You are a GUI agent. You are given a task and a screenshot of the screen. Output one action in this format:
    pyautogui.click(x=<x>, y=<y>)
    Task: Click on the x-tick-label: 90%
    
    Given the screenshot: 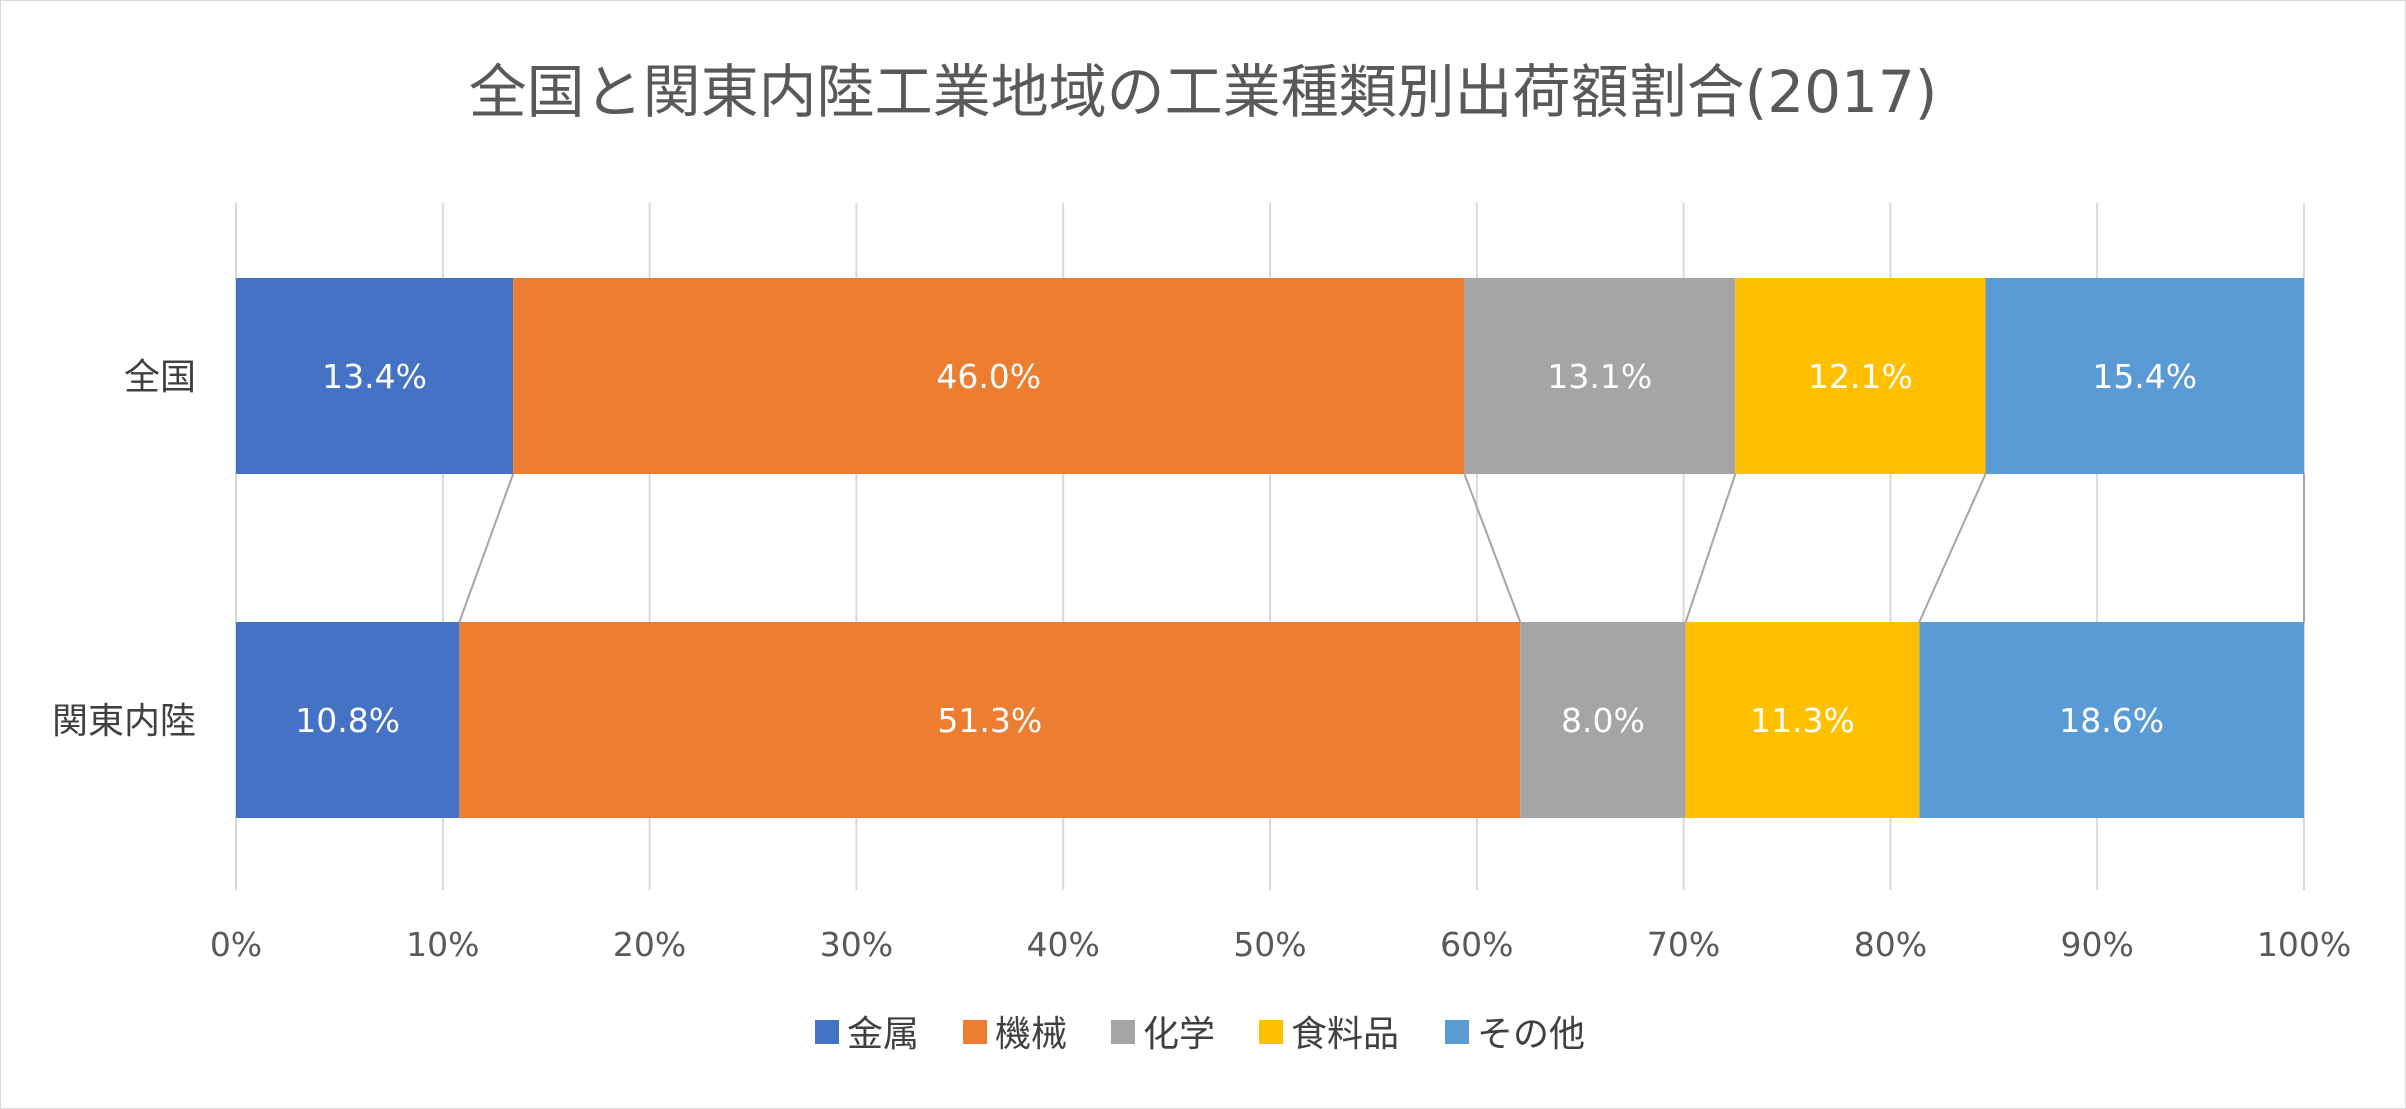 What is the action you would take?
    pyautogui.click(x=2097, y=944)
    